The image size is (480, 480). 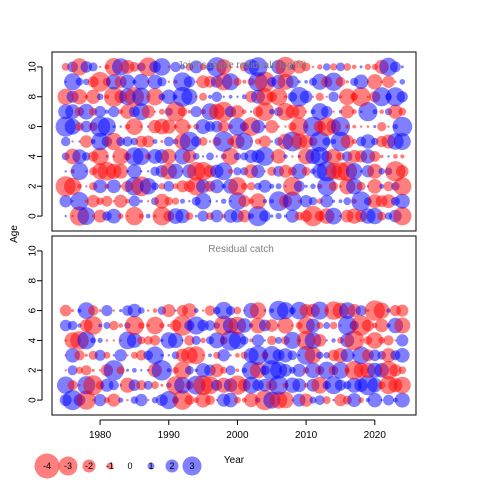 I want to click on y-tick-label: 8, so click(x=33, y=281).